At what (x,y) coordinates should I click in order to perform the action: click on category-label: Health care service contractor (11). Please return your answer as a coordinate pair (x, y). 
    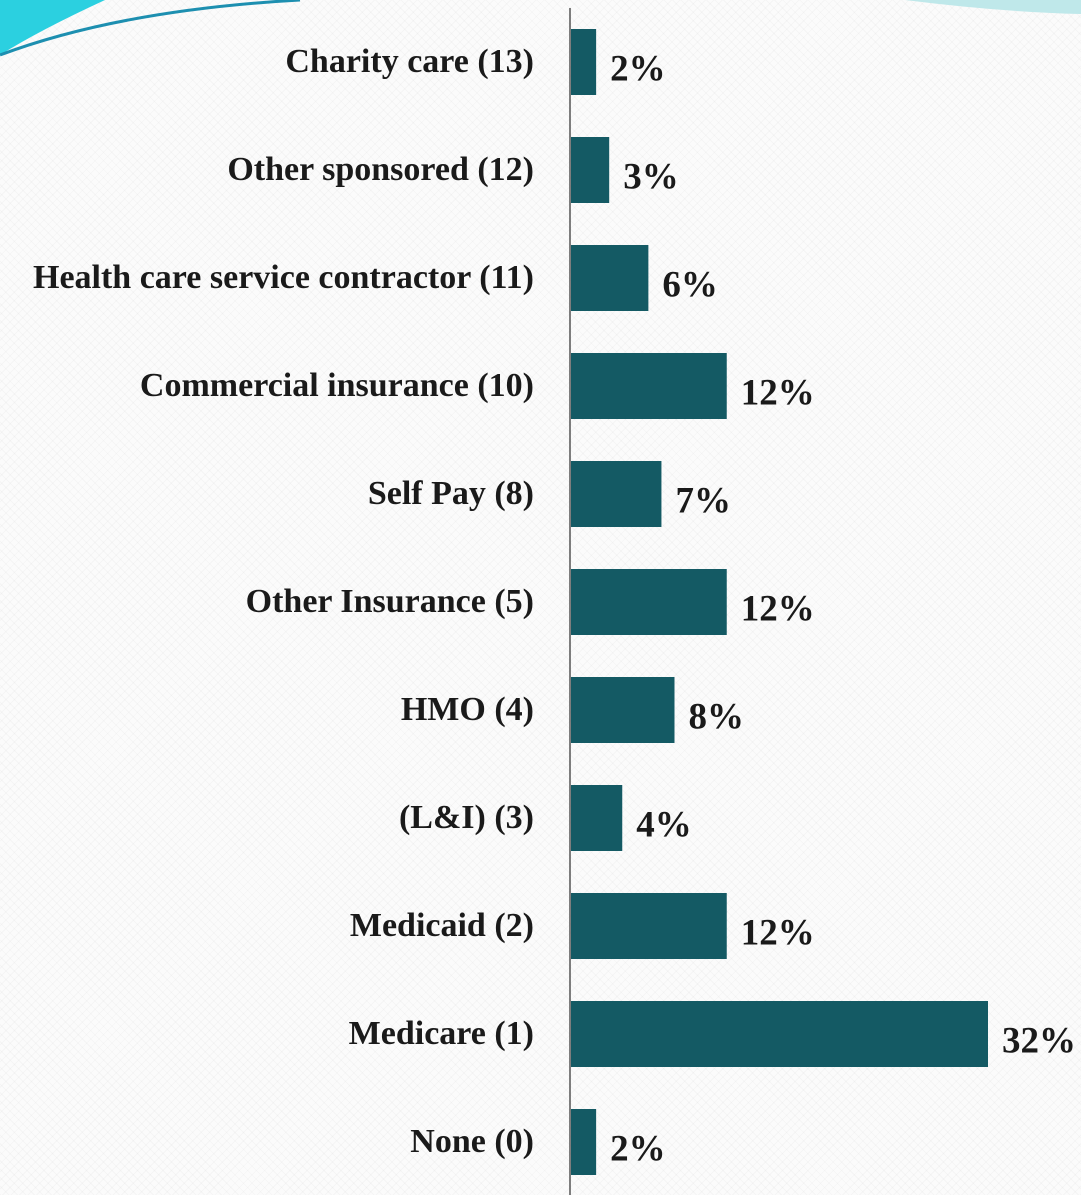
    Looking at the image, I should click on (271, 278).